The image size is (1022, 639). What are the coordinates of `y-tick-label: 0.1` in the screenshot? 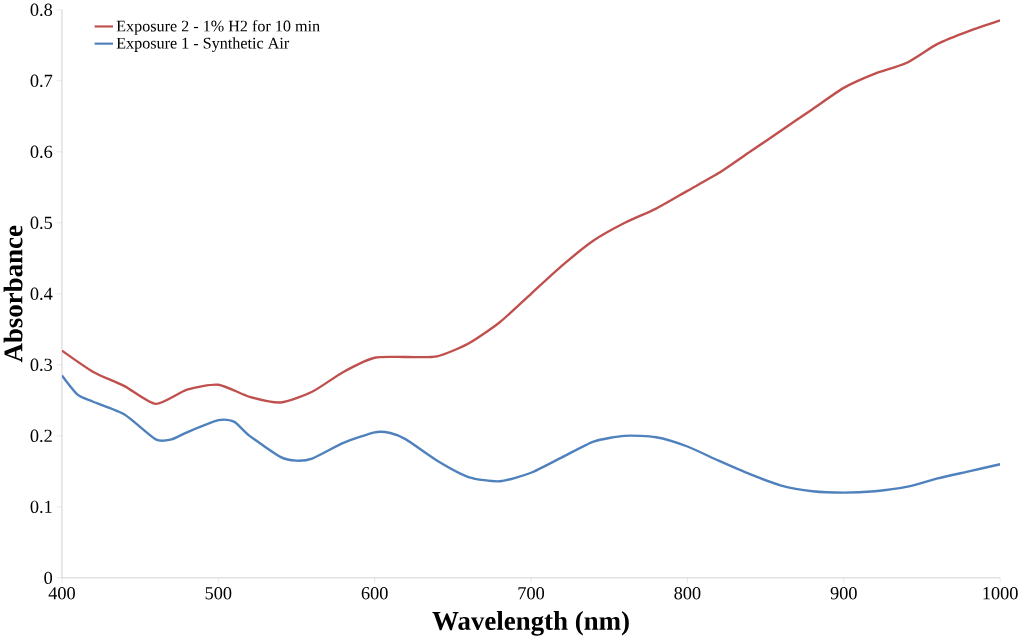 It's located at (41, 506).